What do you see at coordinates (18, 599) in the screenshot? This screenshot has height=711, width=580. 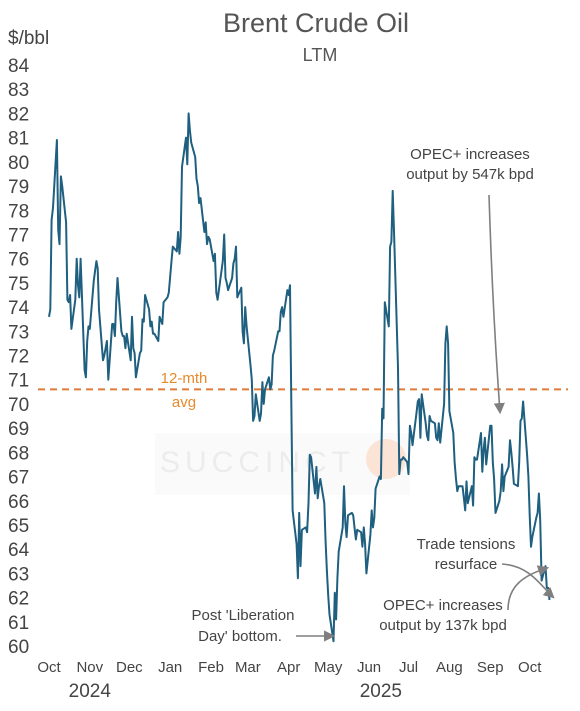 I see `y-tick-62: 62` at bounding box center [18, 599].